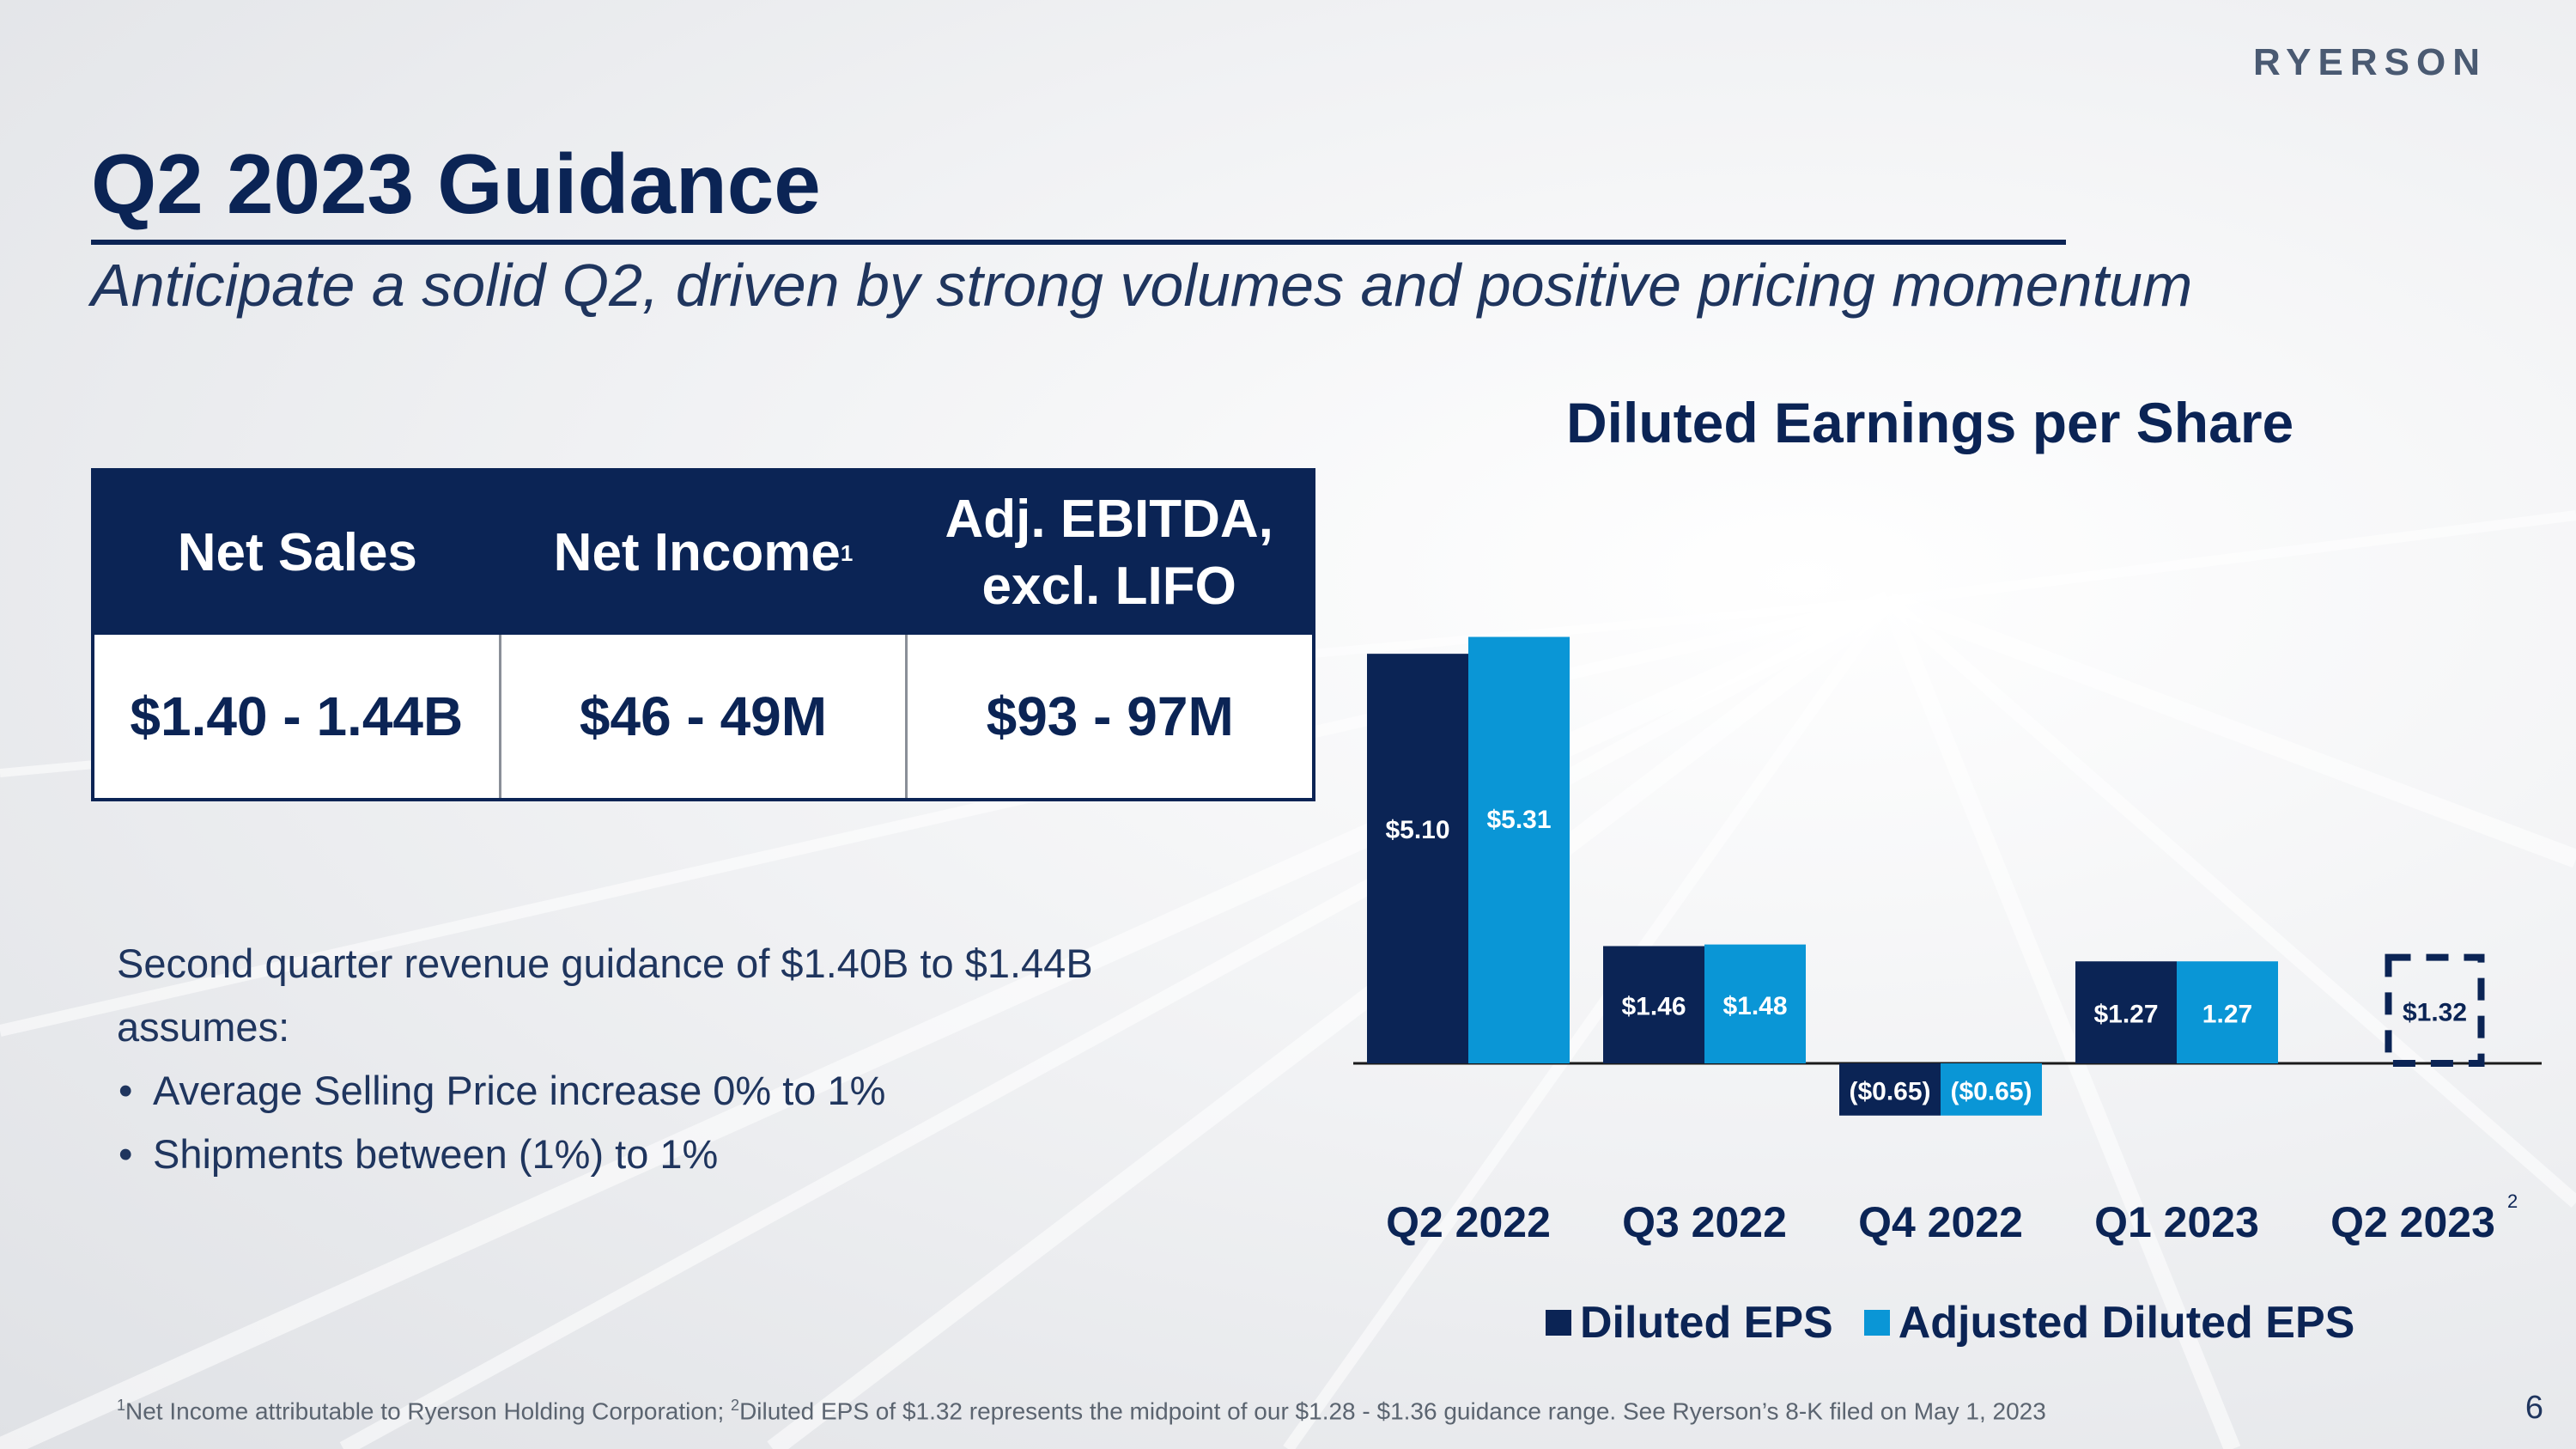  I want to click on legend-label-diluted-eps: Diluted EPS, so click(1707, 1323).